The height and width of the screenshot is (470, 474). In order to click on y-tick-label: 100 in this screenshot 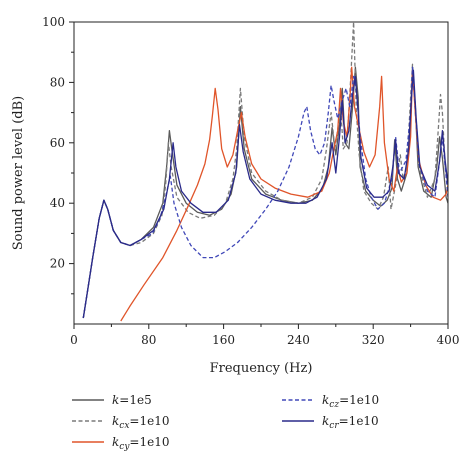, I will do `click(53, 22)`.